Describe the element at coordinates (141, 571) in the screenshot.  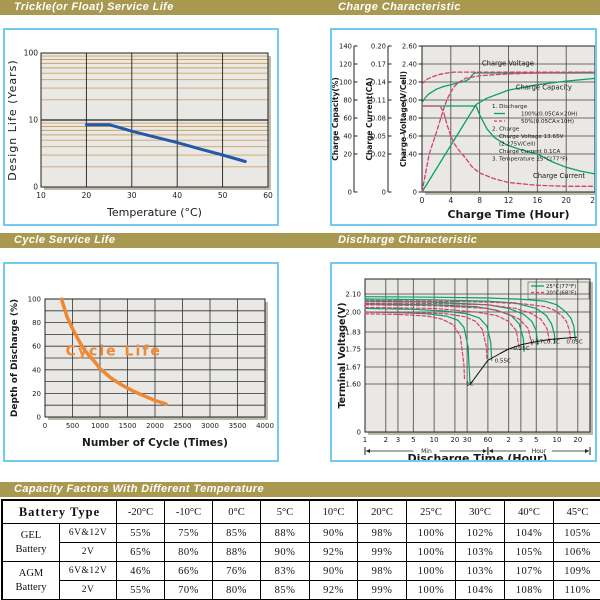
I see `capacity-factor-cell: 46%` at that location.